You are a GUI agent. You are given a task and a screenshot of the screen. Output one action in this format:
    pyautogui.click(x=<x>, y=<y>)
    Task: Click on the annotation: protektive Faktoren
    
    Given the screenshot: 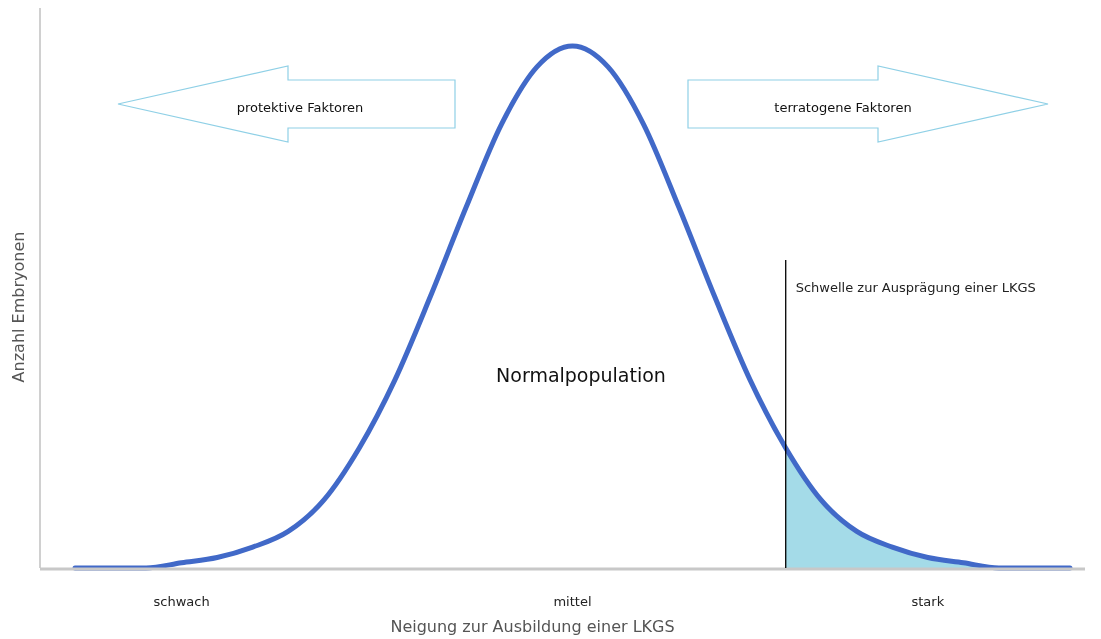 What is the action you would take?
    pyautogui.click(x=300, y=107)
    